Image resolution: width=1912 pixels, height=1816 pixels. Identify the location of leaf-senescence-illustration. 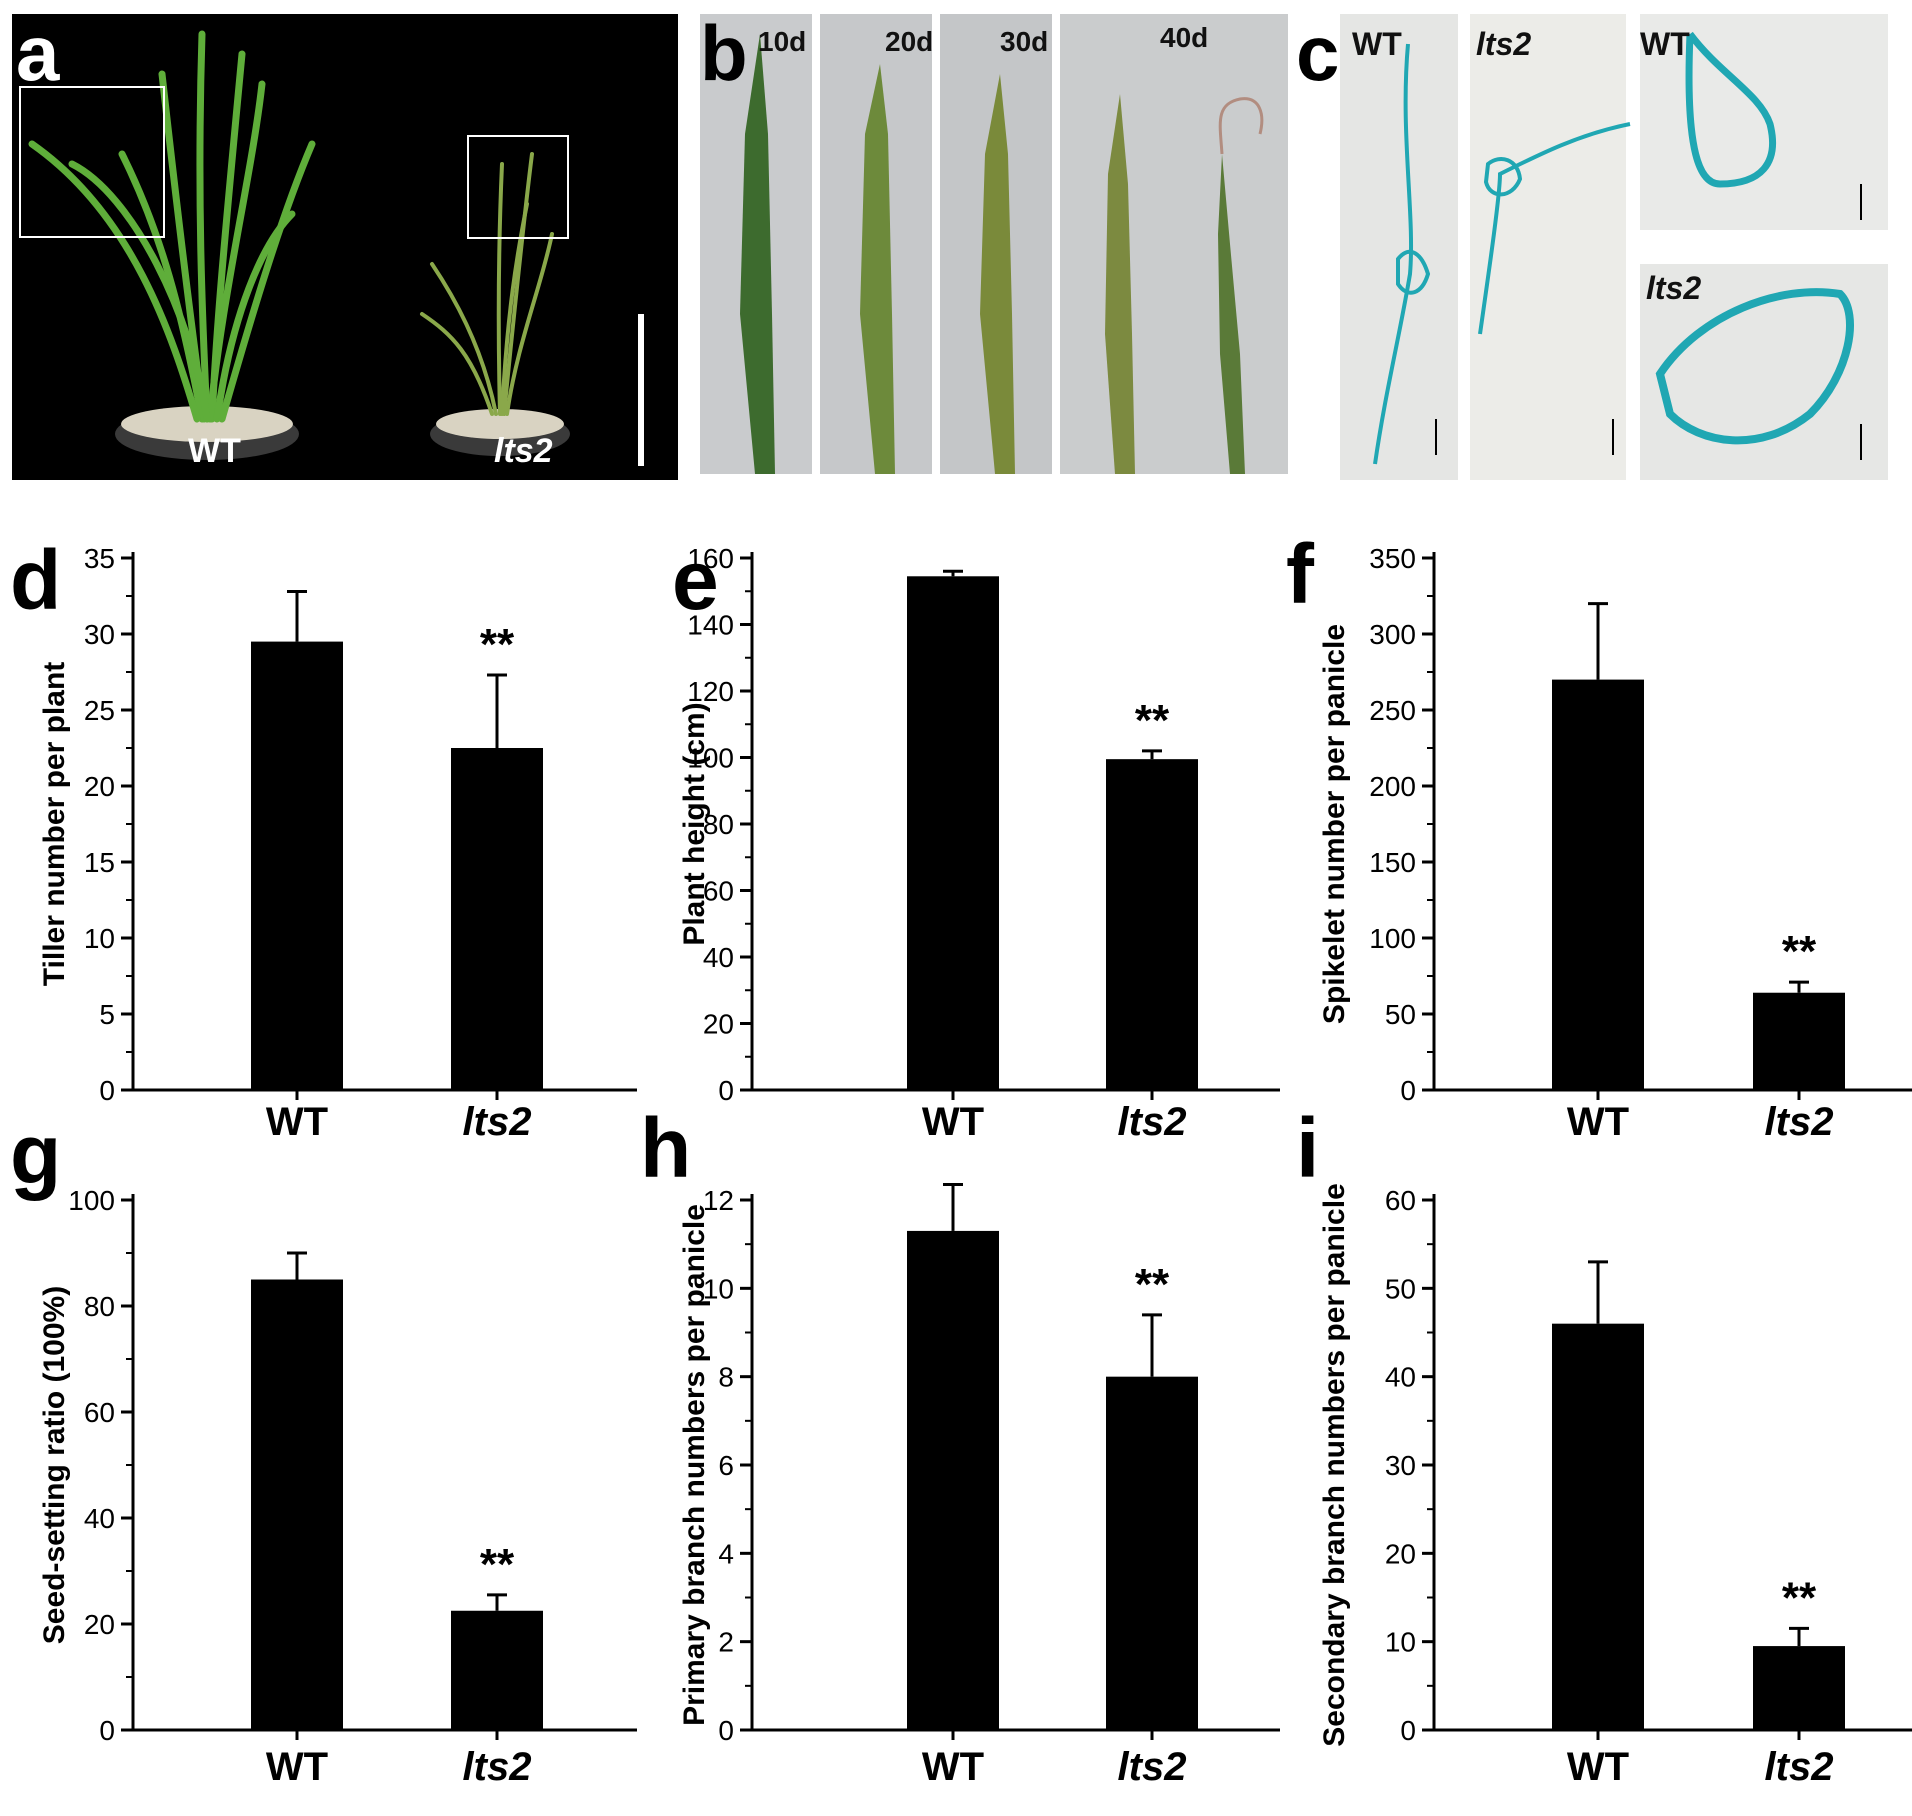
(994, 244).